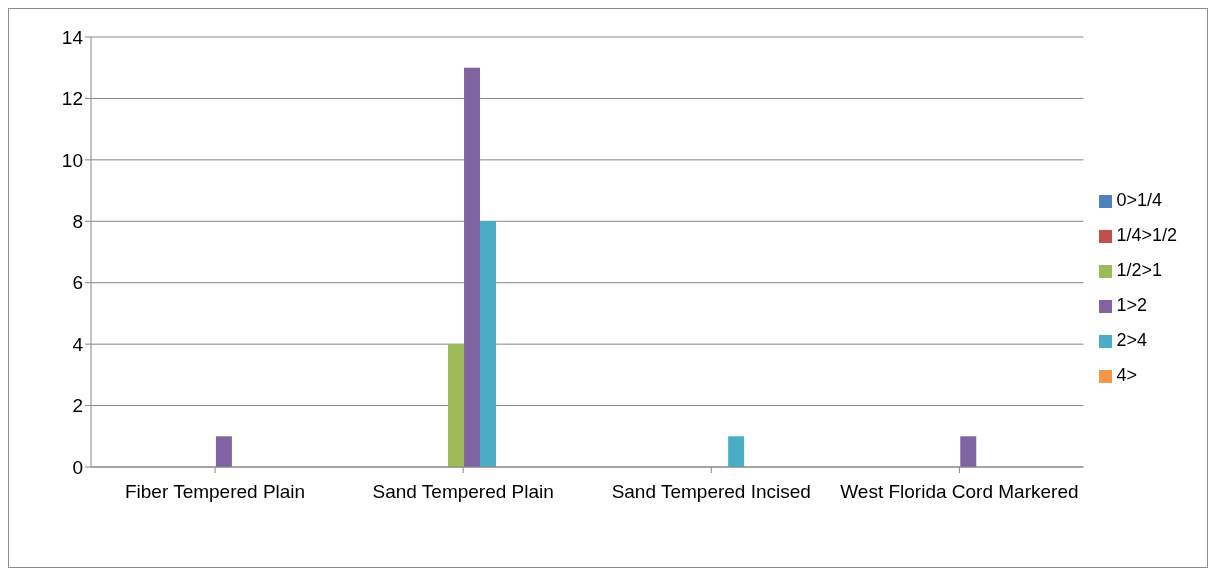  I want to click on x-tick-label: Sand Tempered Incised, so click(711, 492).